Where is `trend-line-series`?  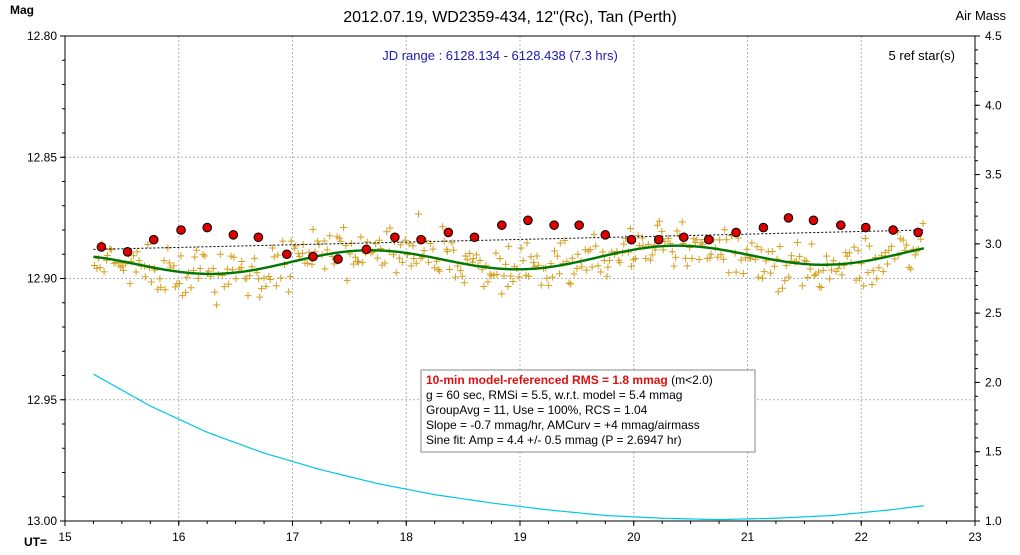 trend-line-series is located at coordinates (508, 239).